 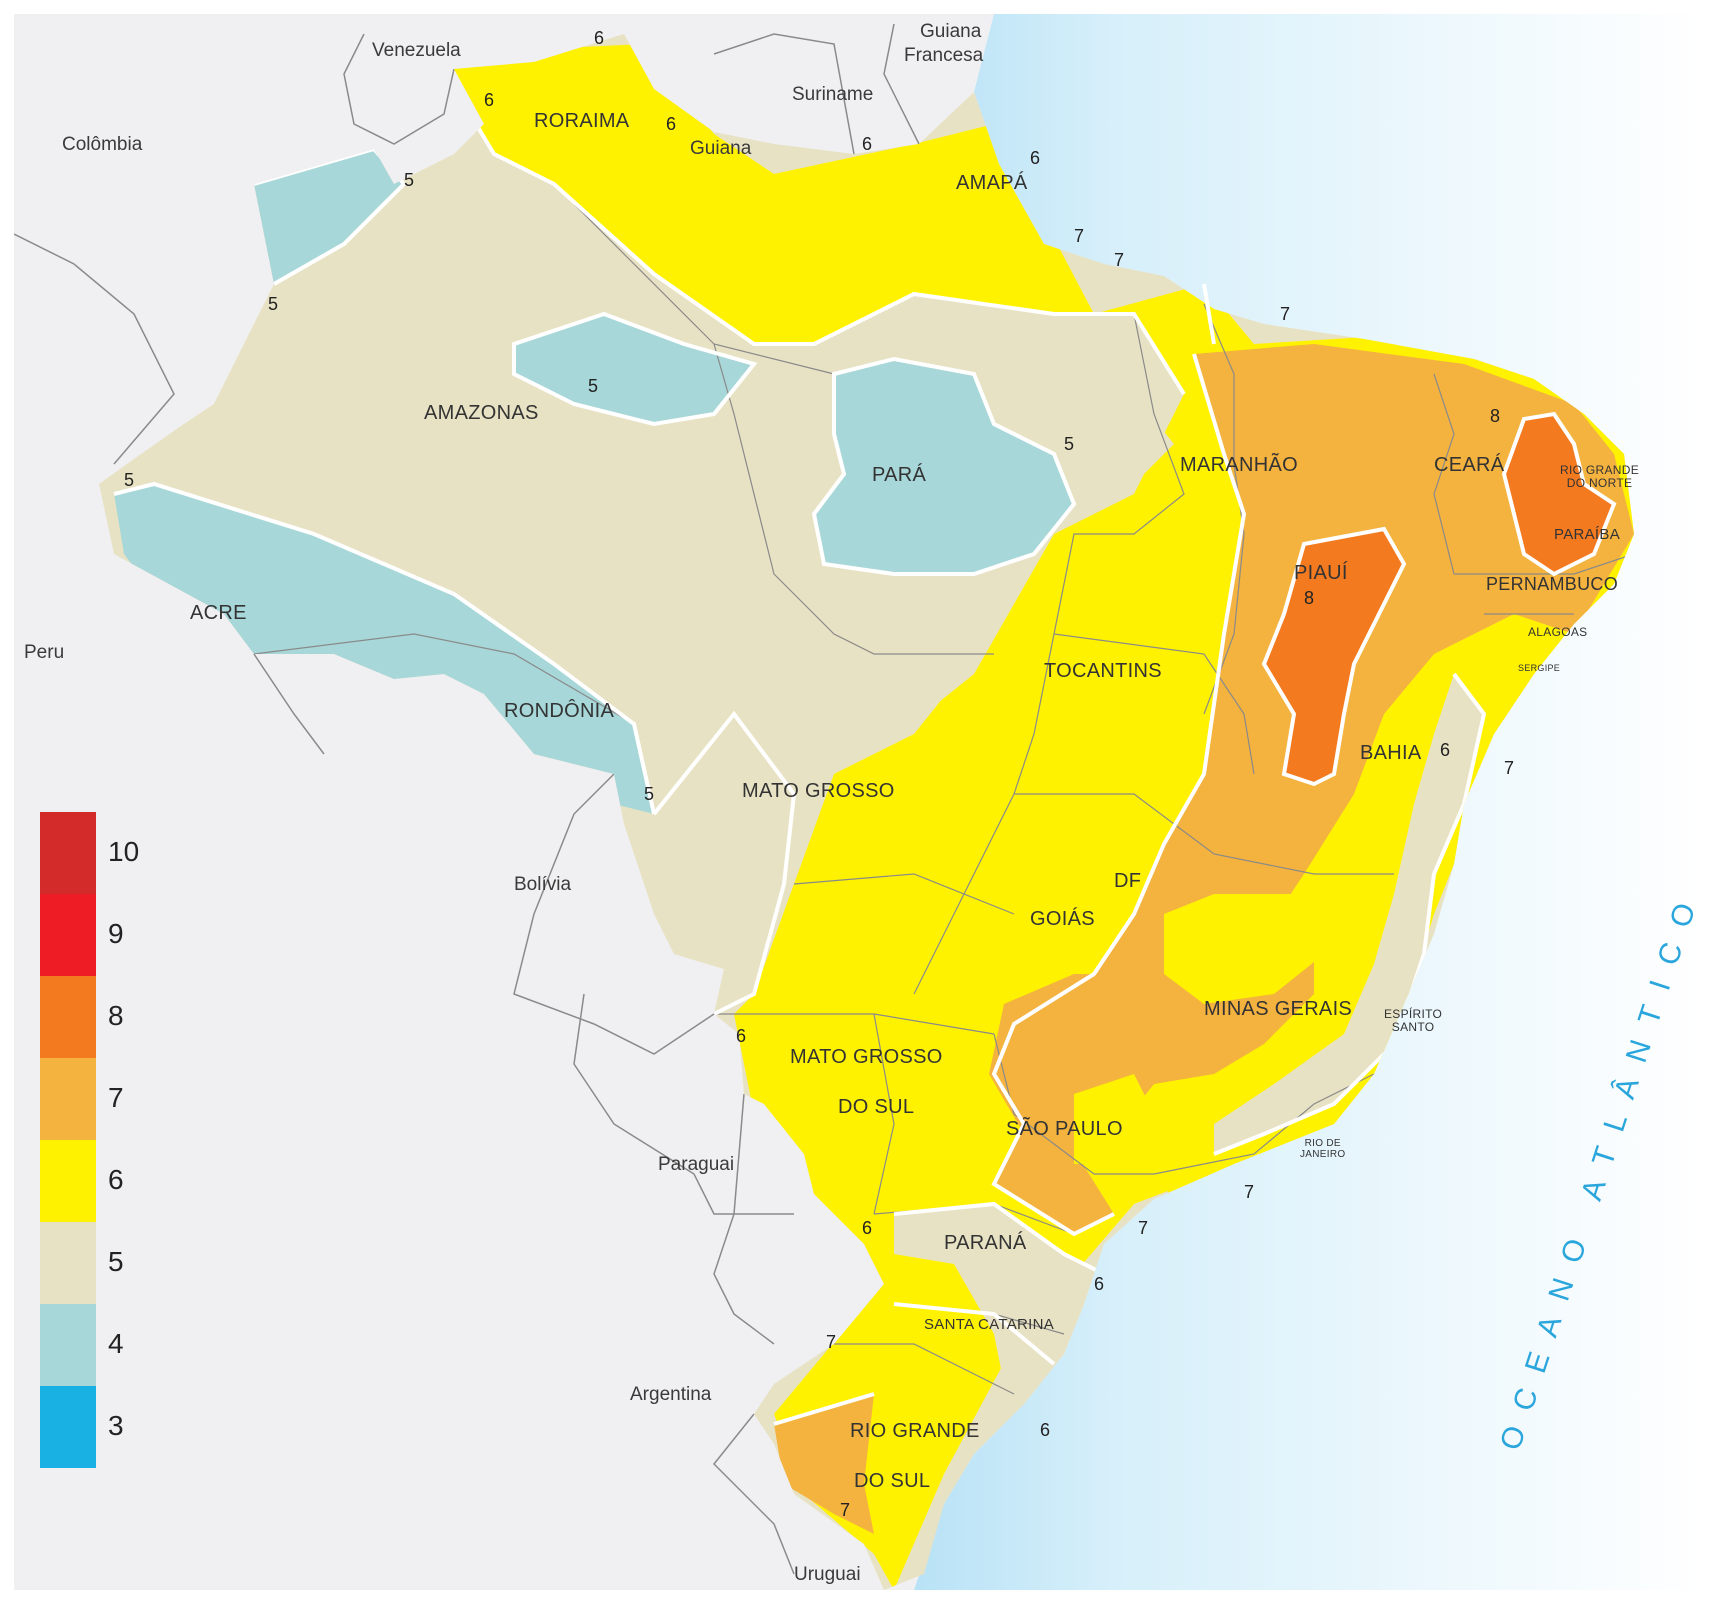 What do you see at coordinates (1552, 584) in the screenshot?
I see `state-label-pernambuco: PERNAMBUCO` at bounding box center [1552, 584].